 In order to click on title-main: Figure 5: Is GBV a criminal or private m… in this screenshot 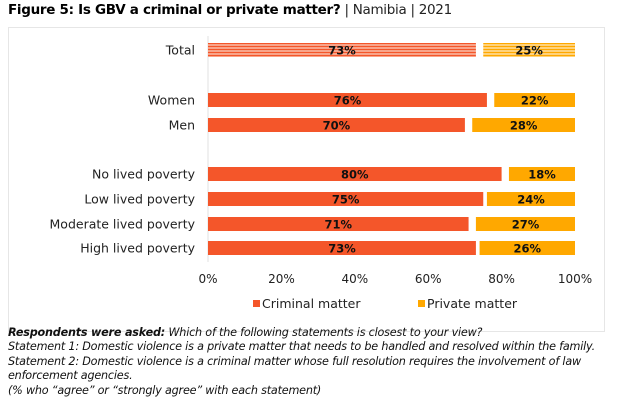, I will do `click(174, 10)`.